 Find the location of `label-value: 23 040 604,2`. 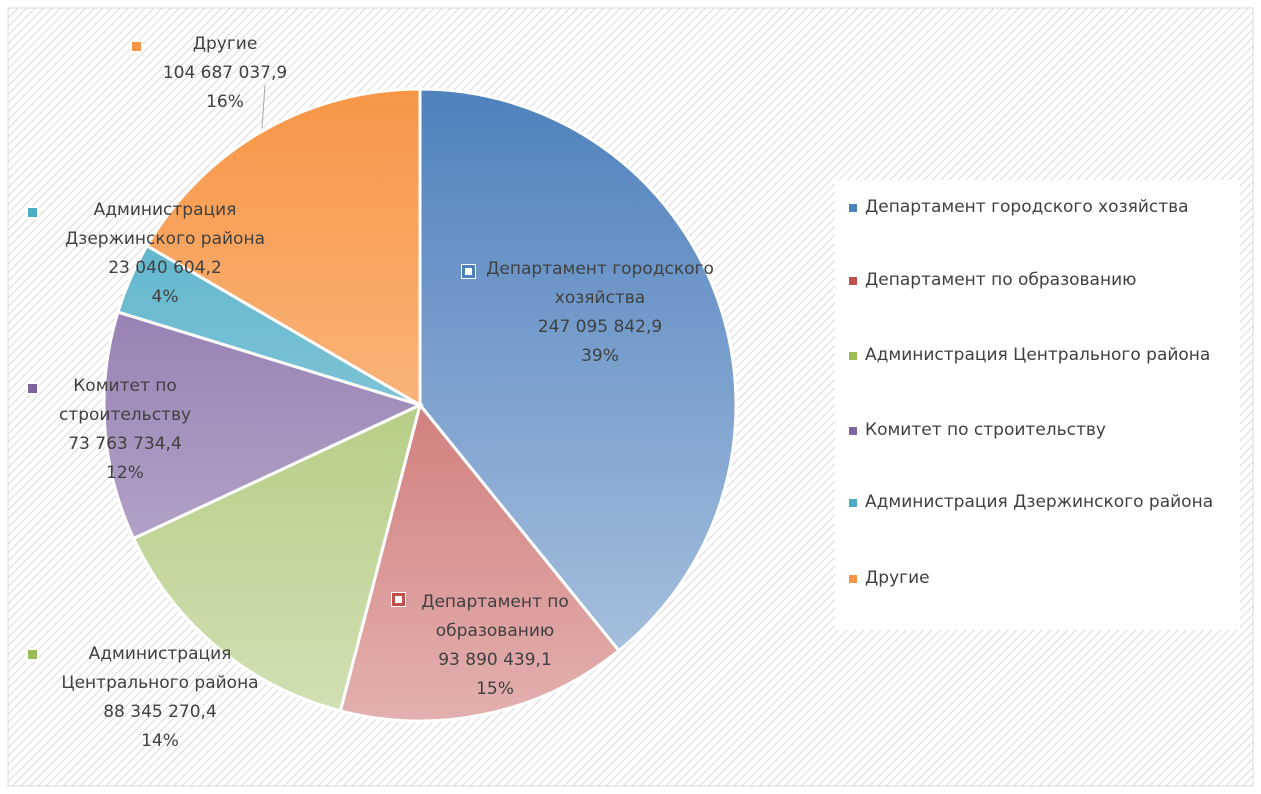

label-value: 23 040 604,2 is located at coordinates (165, 268).